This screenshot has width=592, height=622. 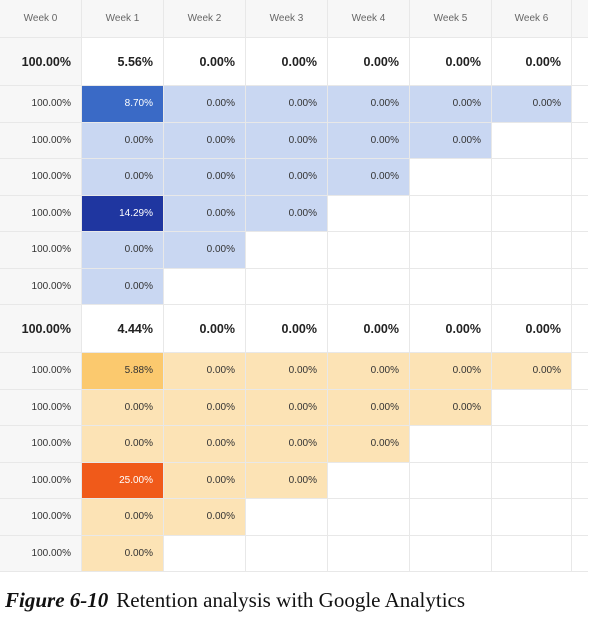 What do you see at coordinates (123, 371) in the screenshot?
I see `retention-cell: 5.88%` at bounding box center [123, 371].